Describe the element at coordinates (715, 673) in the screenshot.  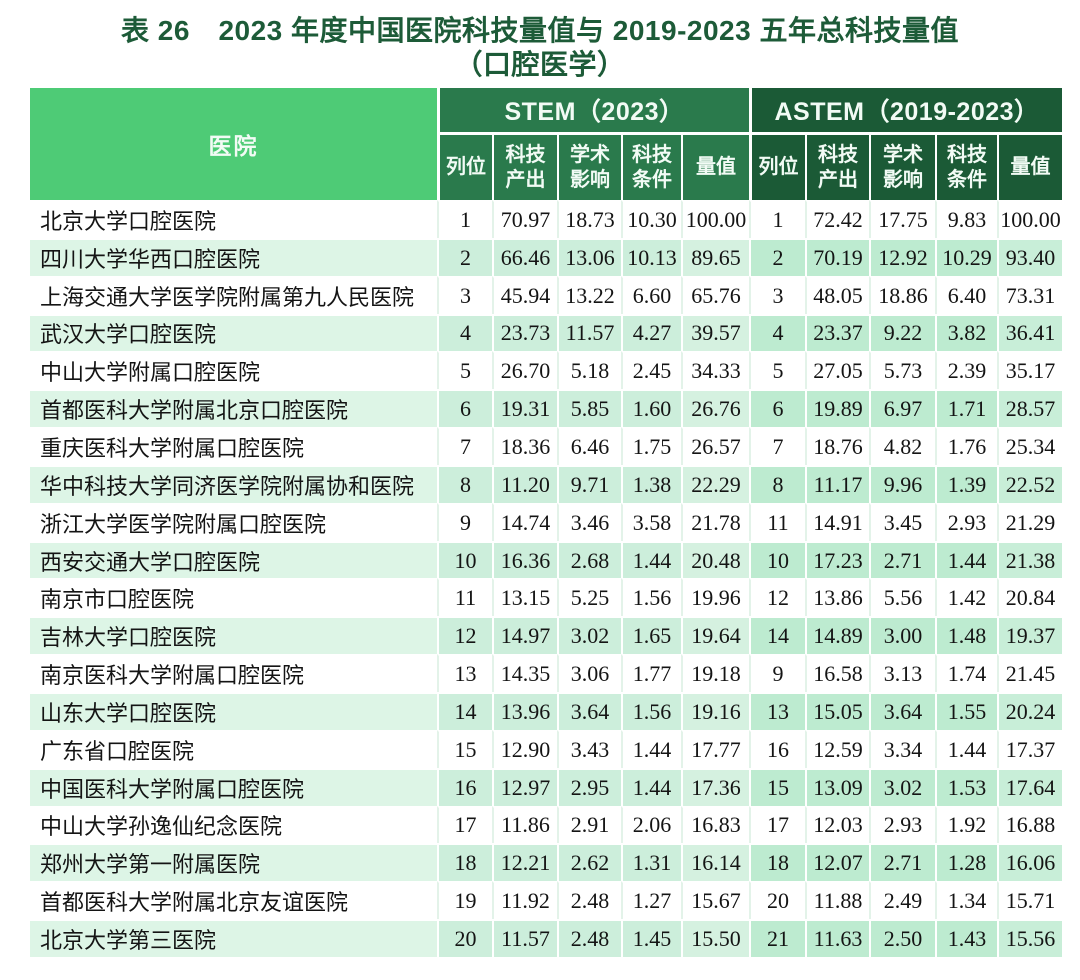
I see `stem-value-cell: 19.18` at that location.